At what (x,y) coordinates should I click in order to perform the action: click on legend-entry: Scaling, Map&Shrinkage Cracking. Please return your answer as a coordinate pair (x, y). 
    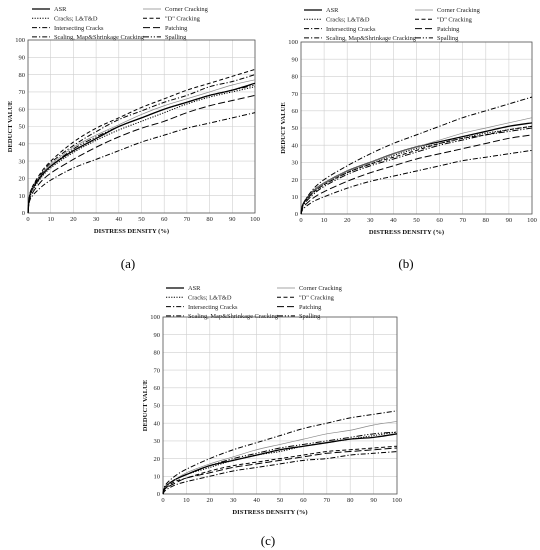
    Looking at the image, I should click on (371, 38).